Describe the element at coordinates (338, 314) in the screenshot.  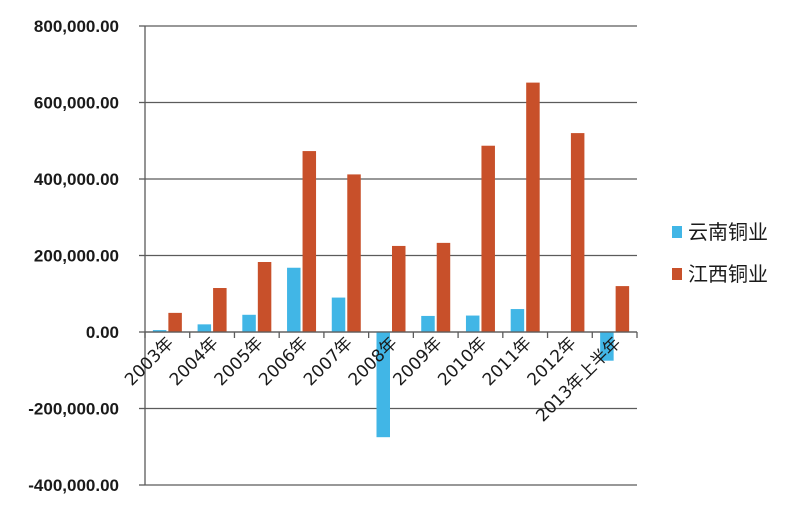
I see `bar-yunnan-2007年` at that location.